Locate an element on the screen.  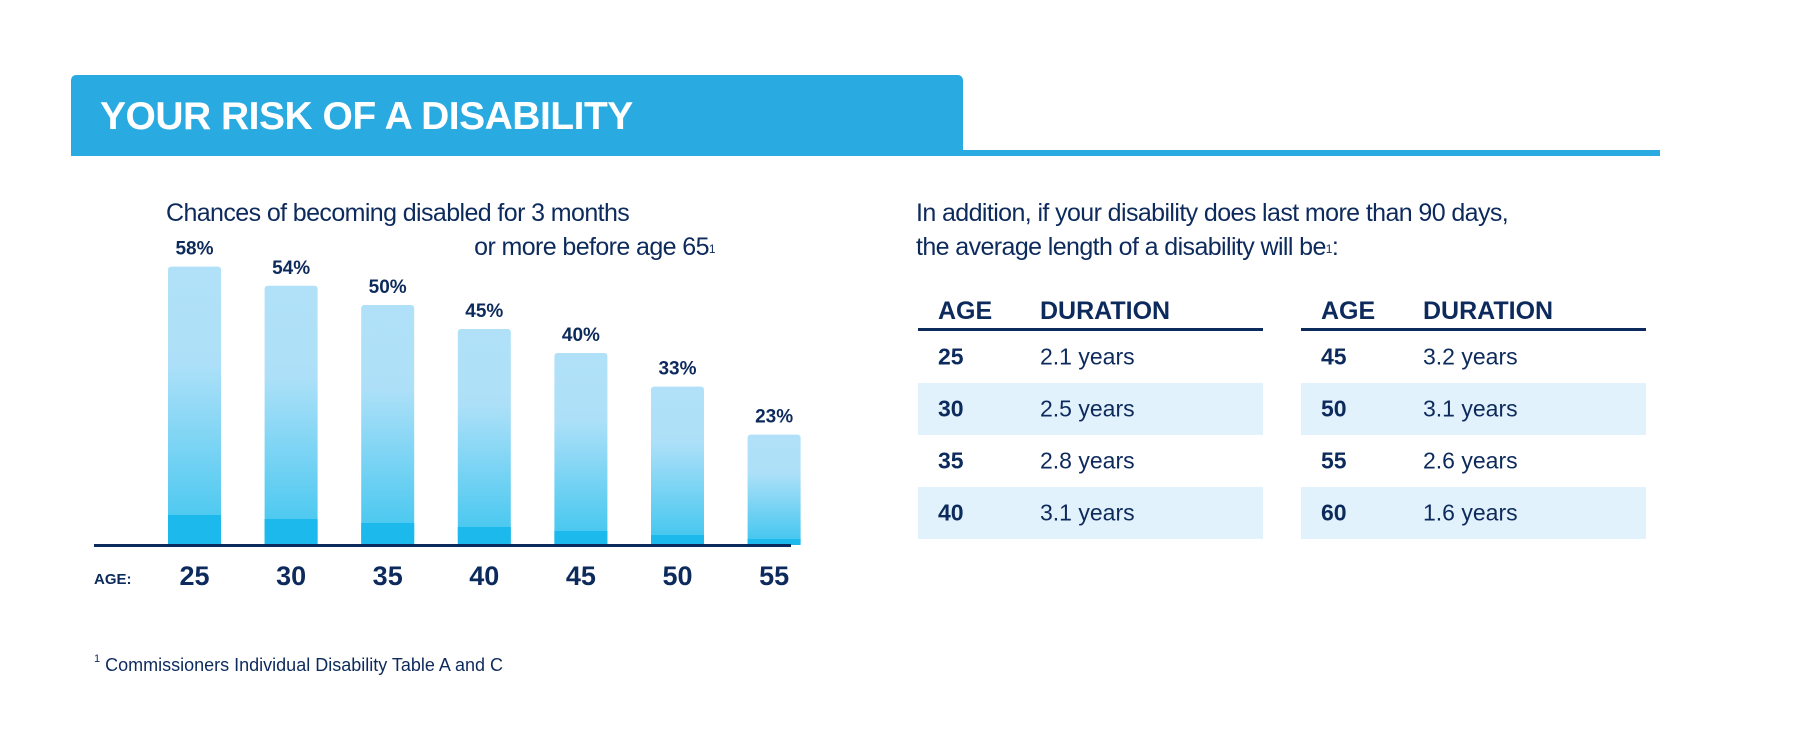
x-axis-line is located at coordinates (442, 545).